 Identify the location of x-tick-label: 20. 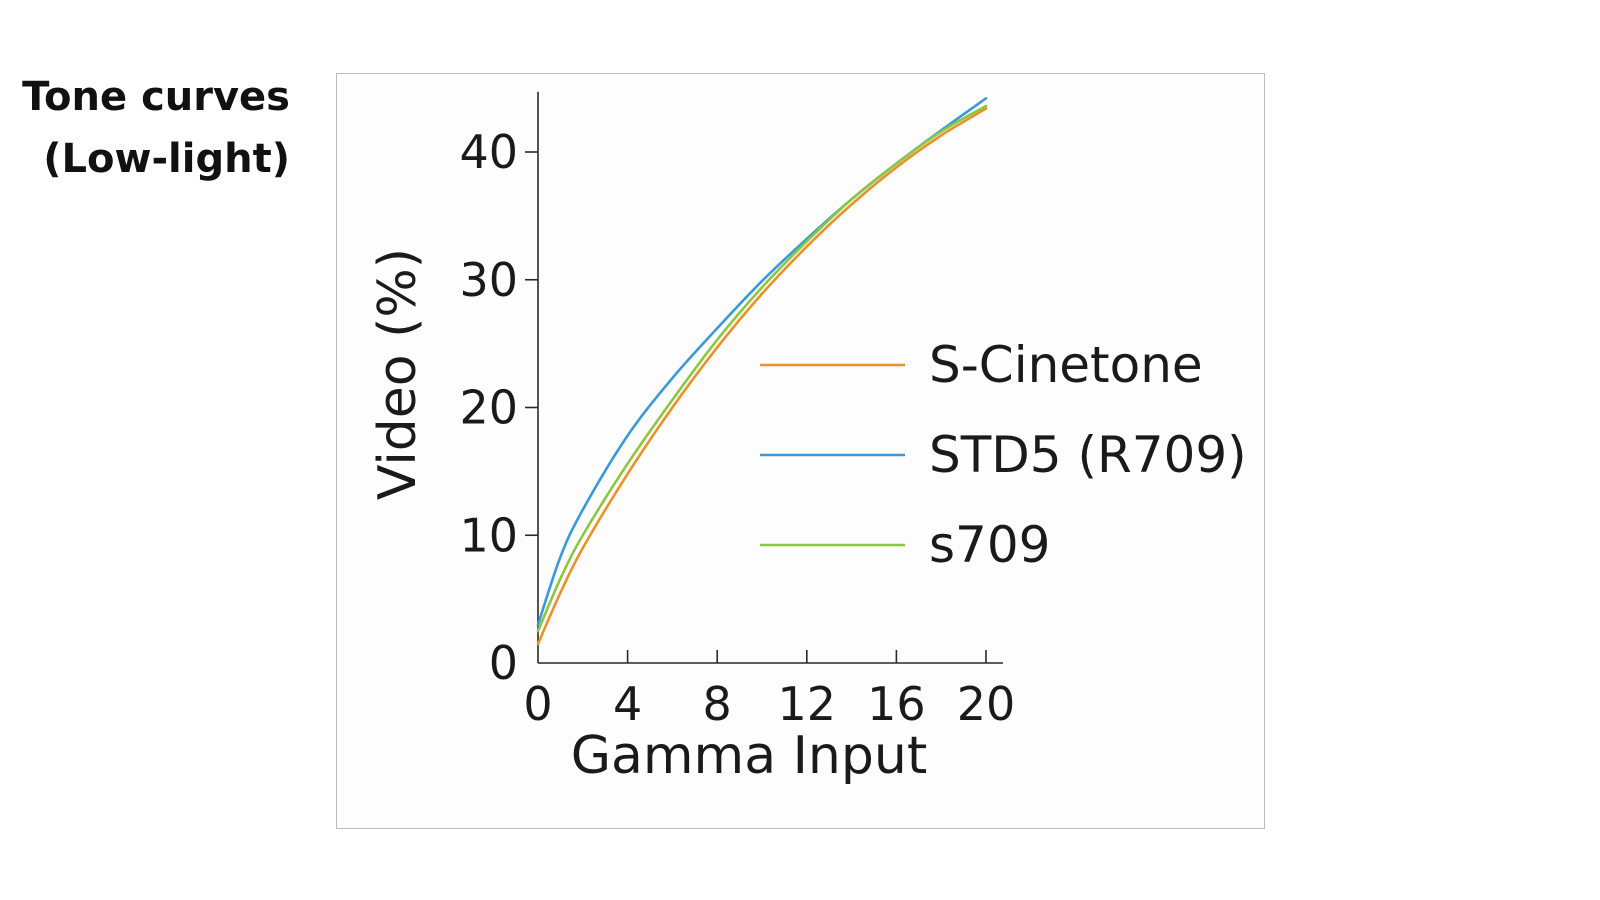
(986, 704).